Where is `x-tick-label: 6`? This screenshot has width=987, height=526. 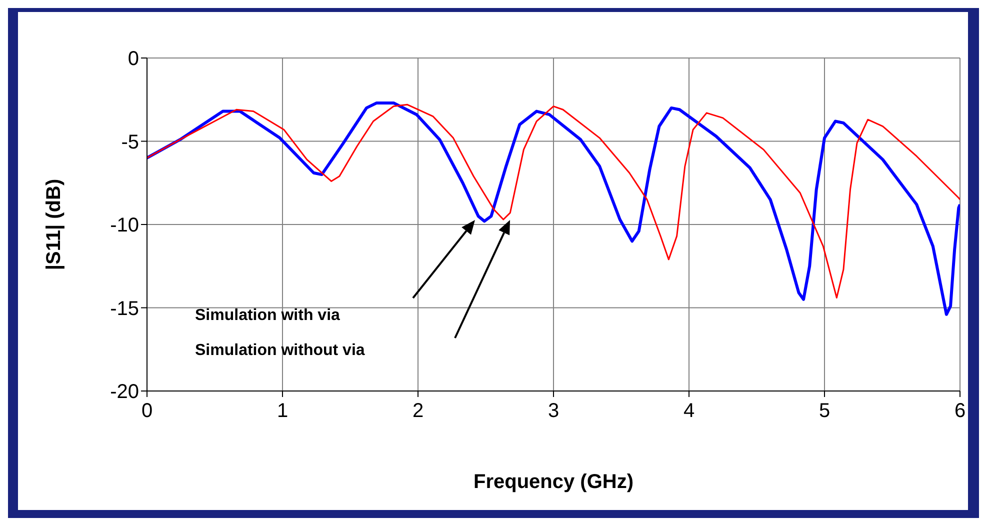
x-tick-label: 6 is located at coordinates (960, 411).